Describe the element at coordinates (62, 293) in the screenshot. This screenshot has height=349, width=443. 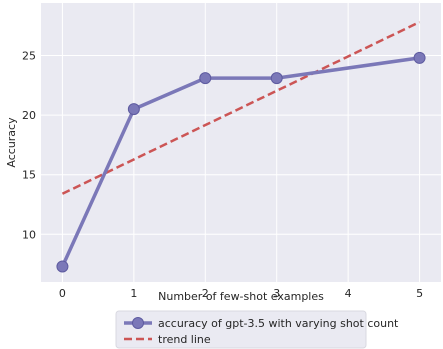
I see `x-tick-label: 0` at that location.